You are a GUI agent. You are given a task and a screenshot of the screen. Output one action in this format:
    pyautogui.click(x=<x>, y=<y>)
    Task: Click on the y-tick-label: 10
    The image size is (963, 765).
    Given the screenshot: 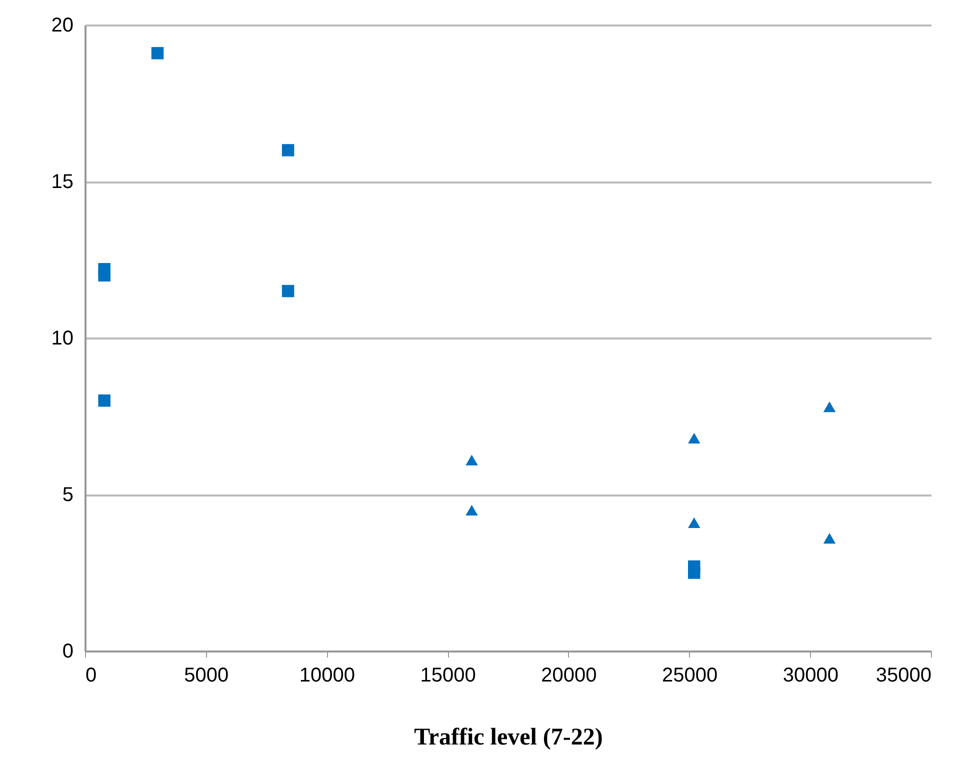 What is the action you would take?
    pyautogui.click(x=62, y=339)
    